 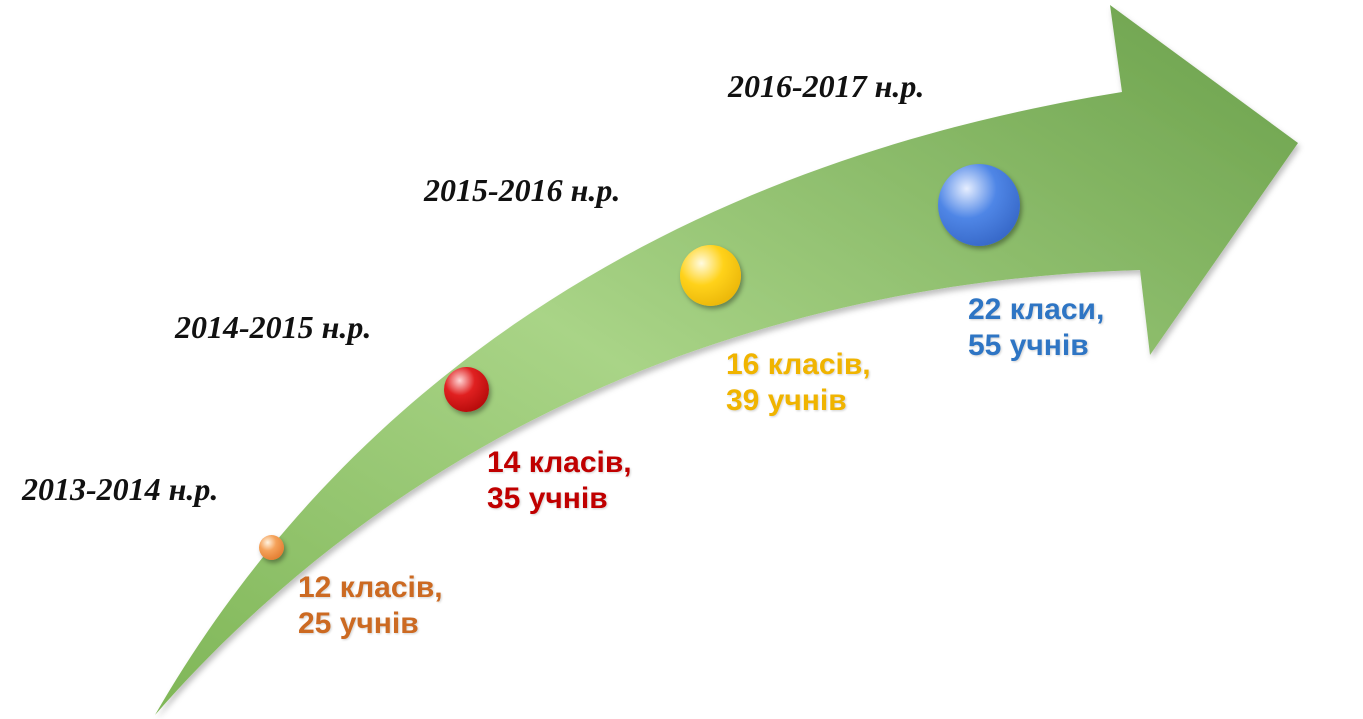 I want to click on students-count: 35 учнів, so click(x=547, y=498).